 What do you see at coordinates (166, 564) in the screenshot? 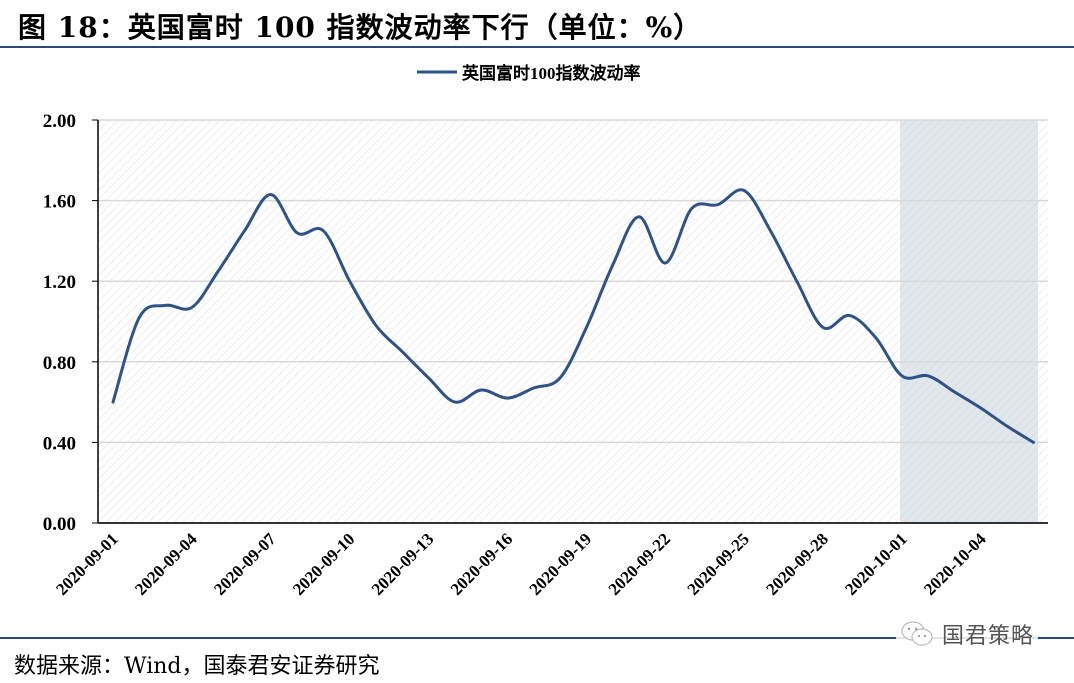
I see `x-tick-label: 2020-09-04` at bounding box center [166, 564].